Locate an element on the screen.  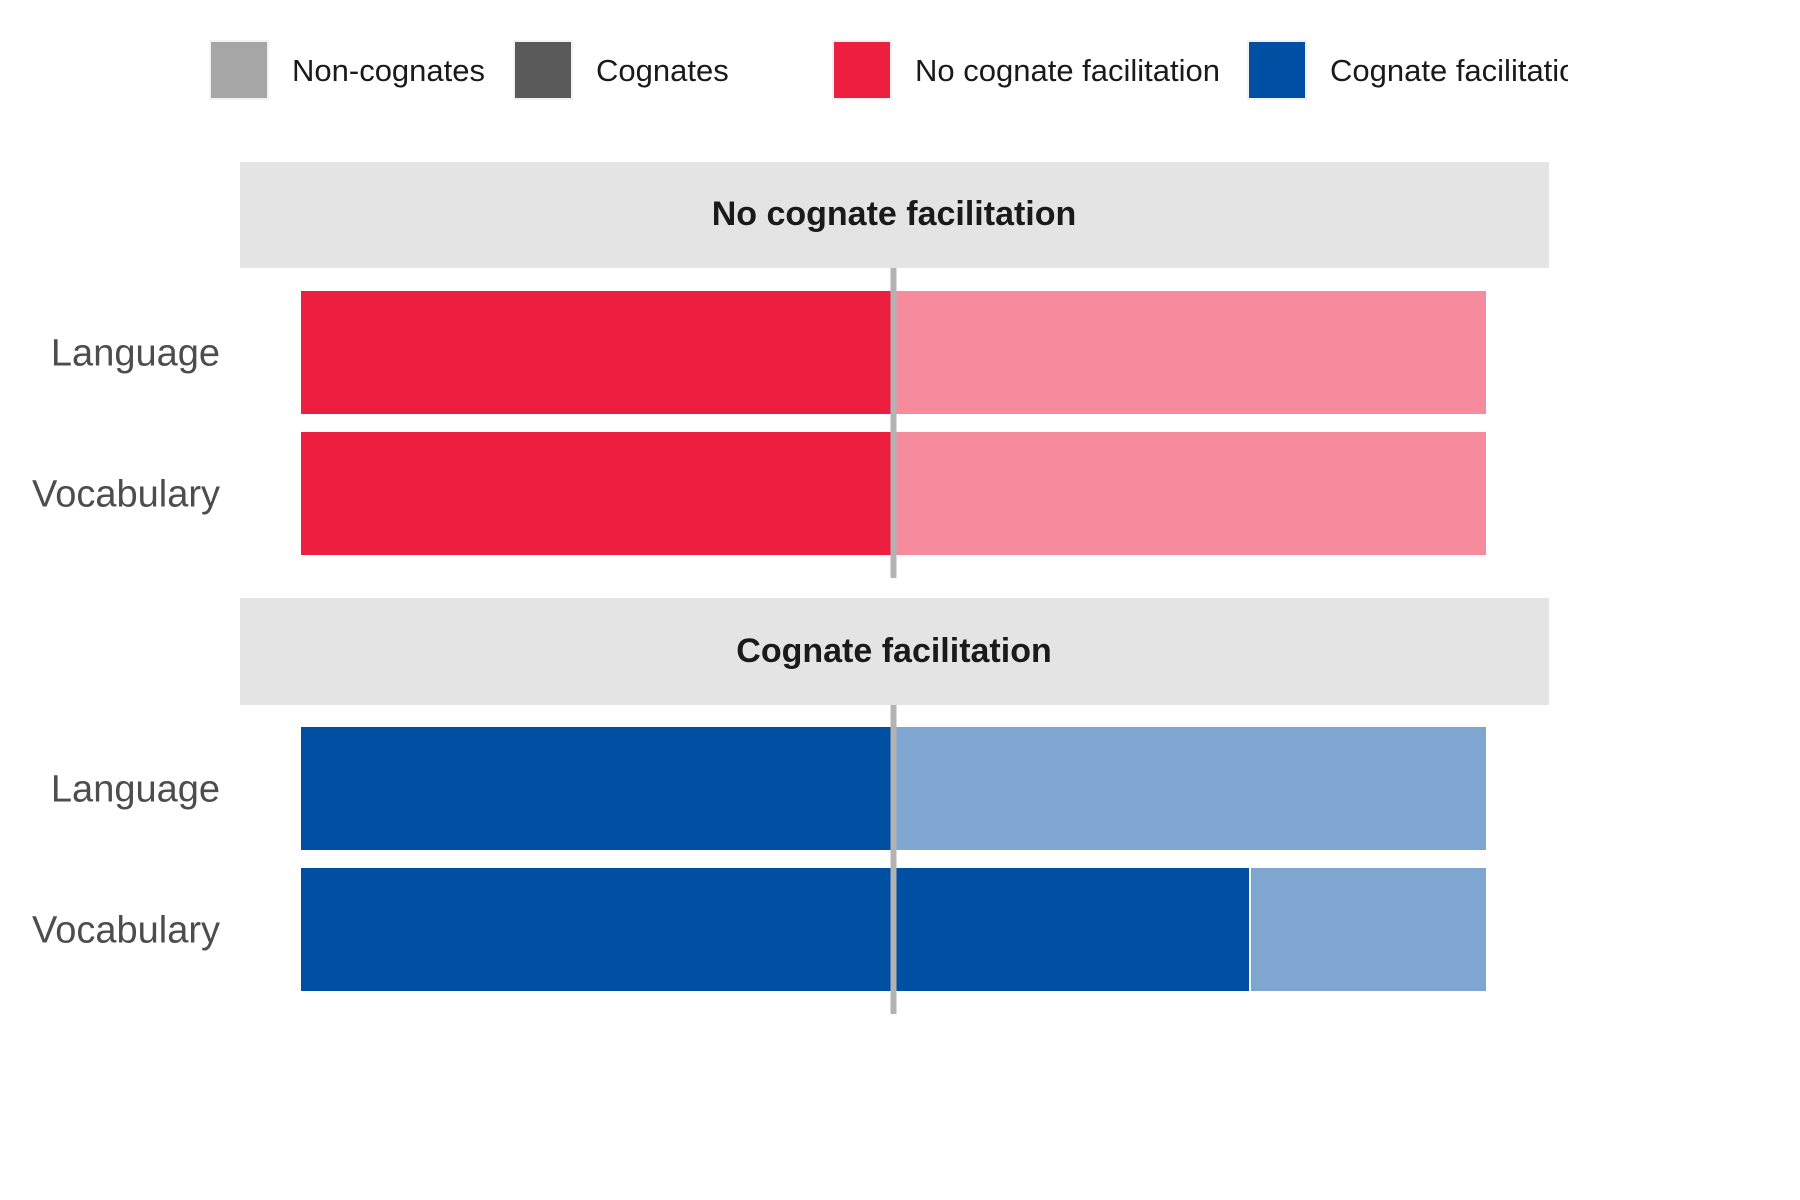
legend-key-non-cognates is located at coordinates (239, 70).